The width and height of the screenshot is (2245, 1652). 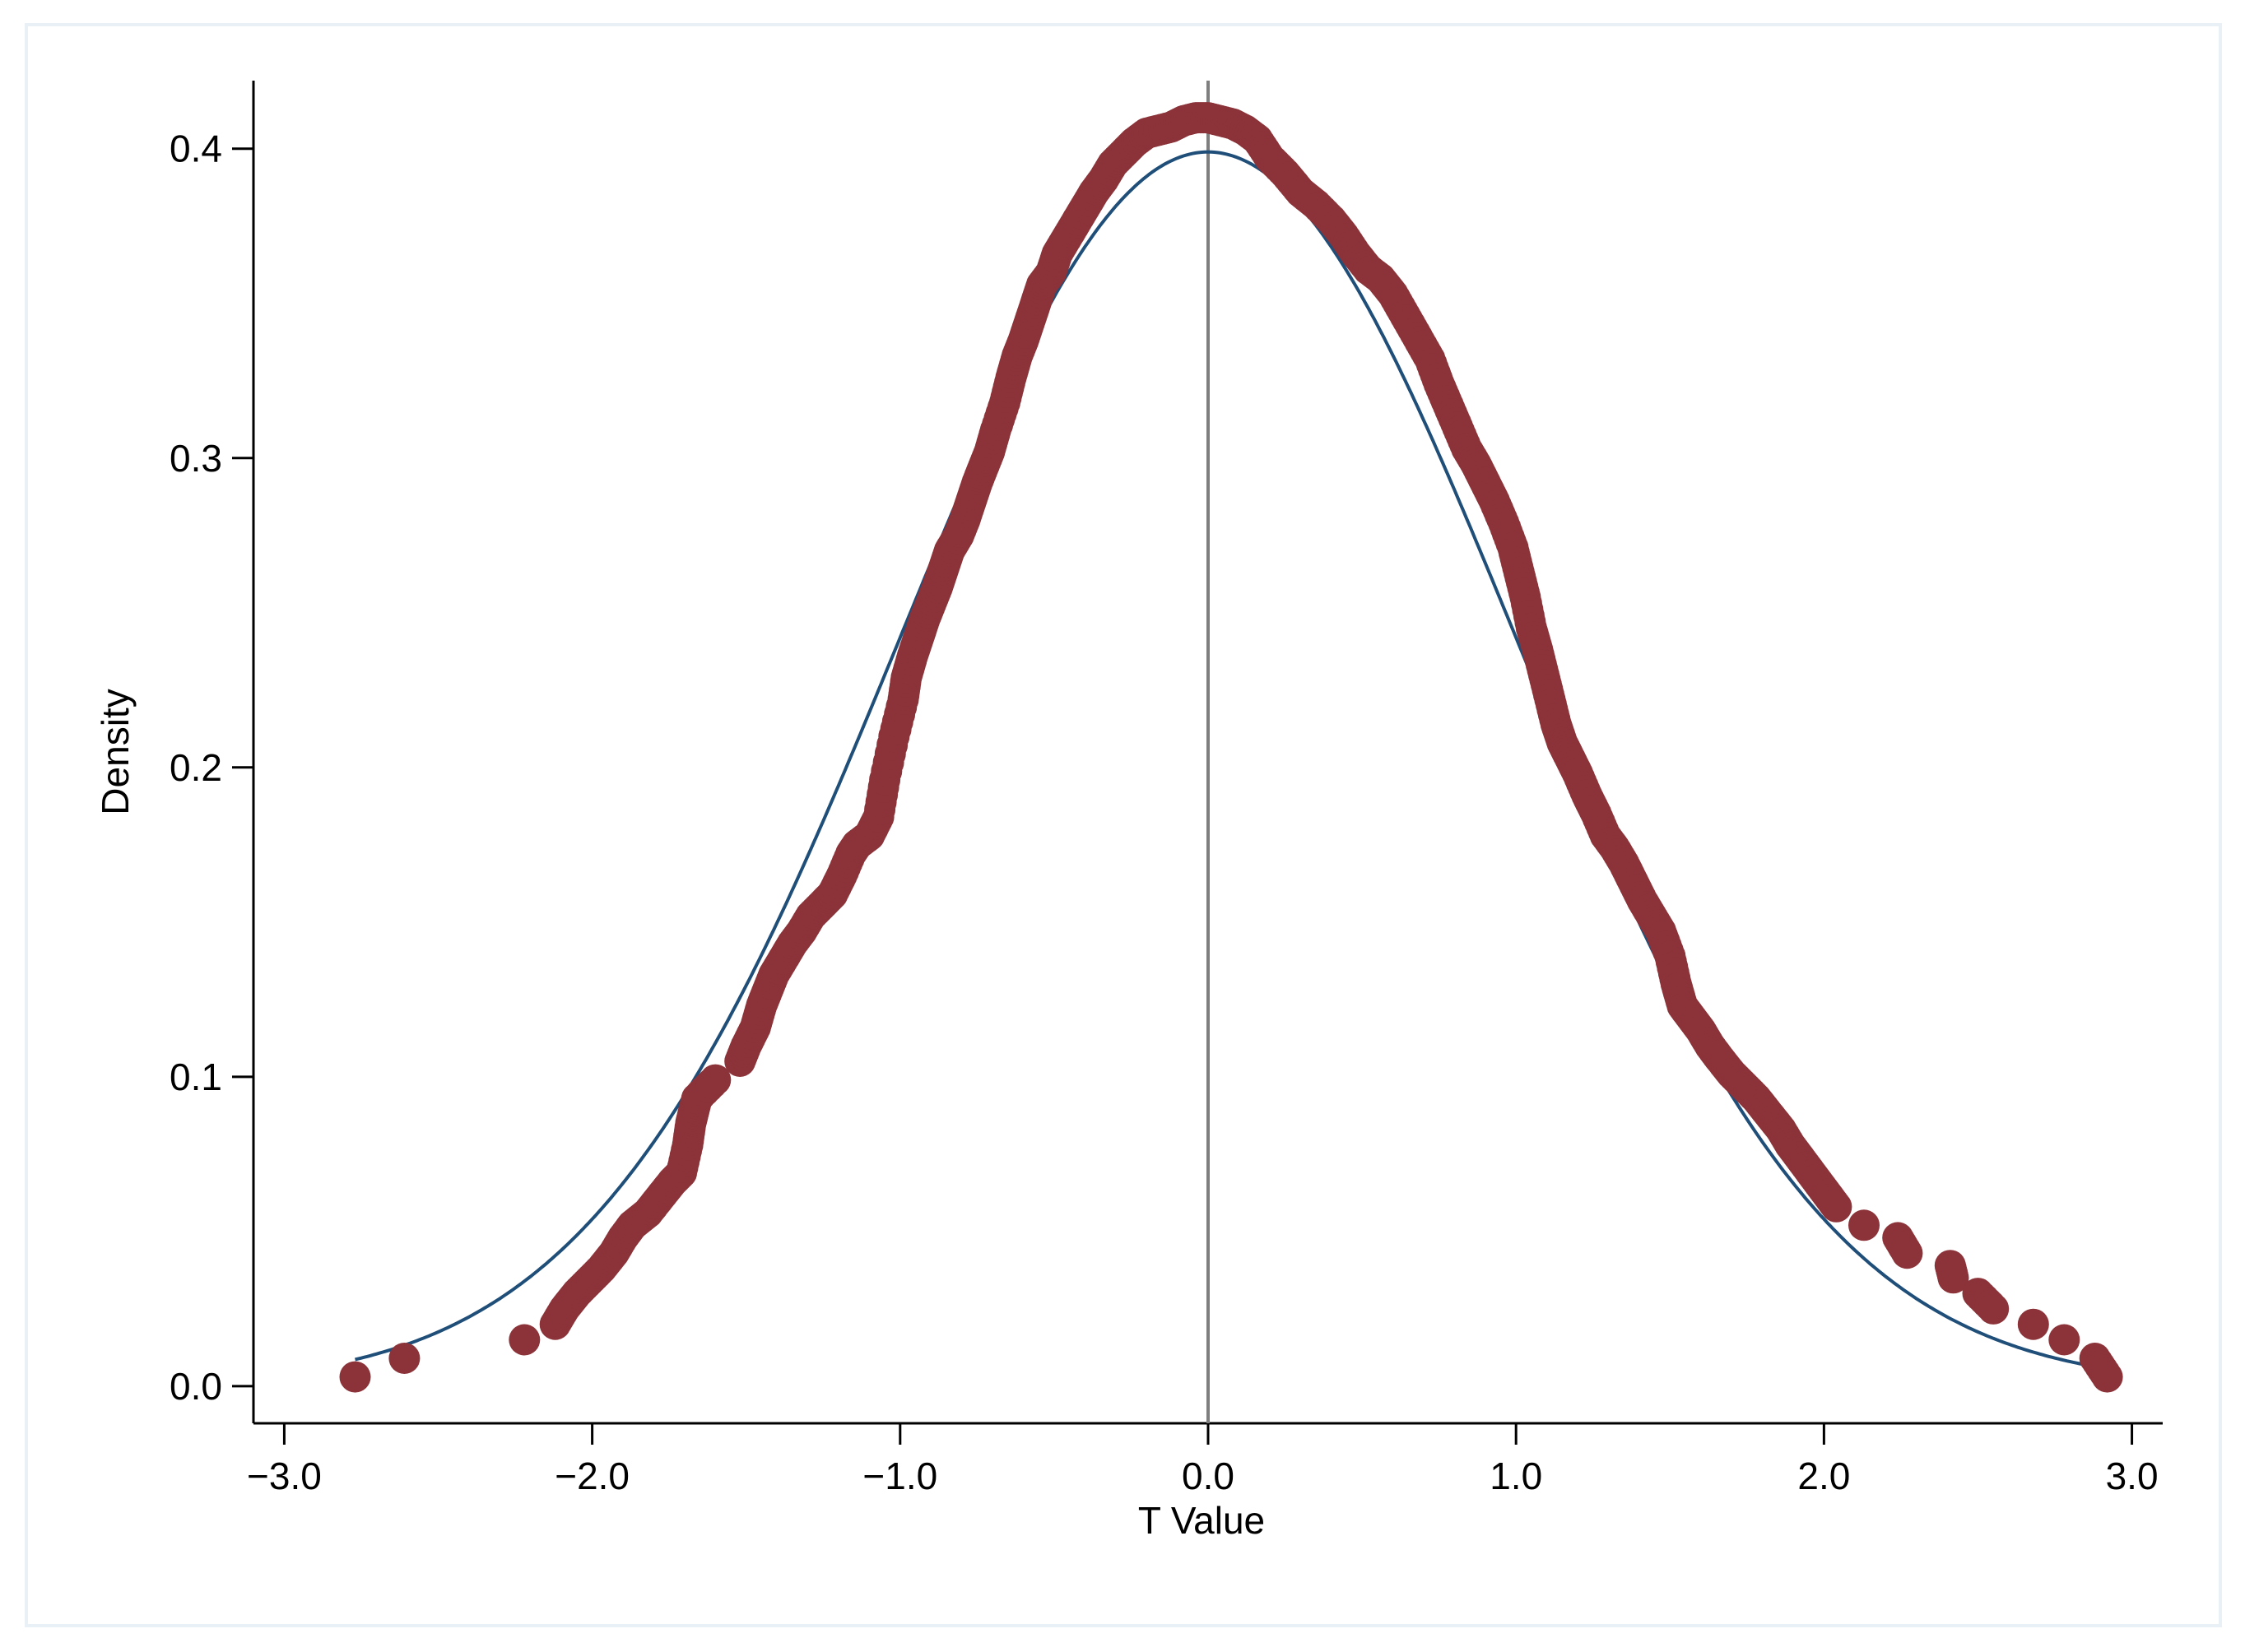 I want to click on y-tick-label: 0.0, so click(x=196, y=1386).